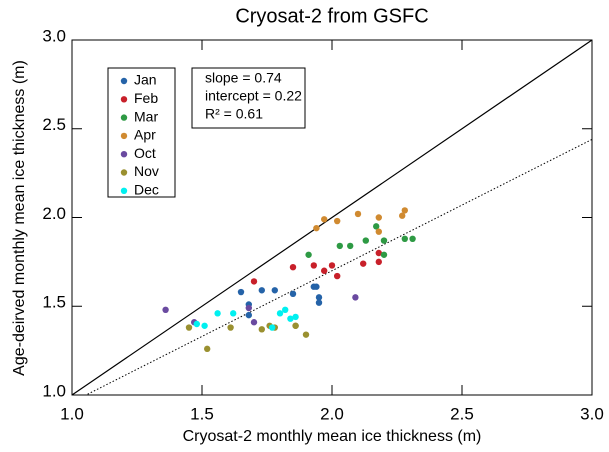  I want to click on legend-label: Oct, so click(145, 153).